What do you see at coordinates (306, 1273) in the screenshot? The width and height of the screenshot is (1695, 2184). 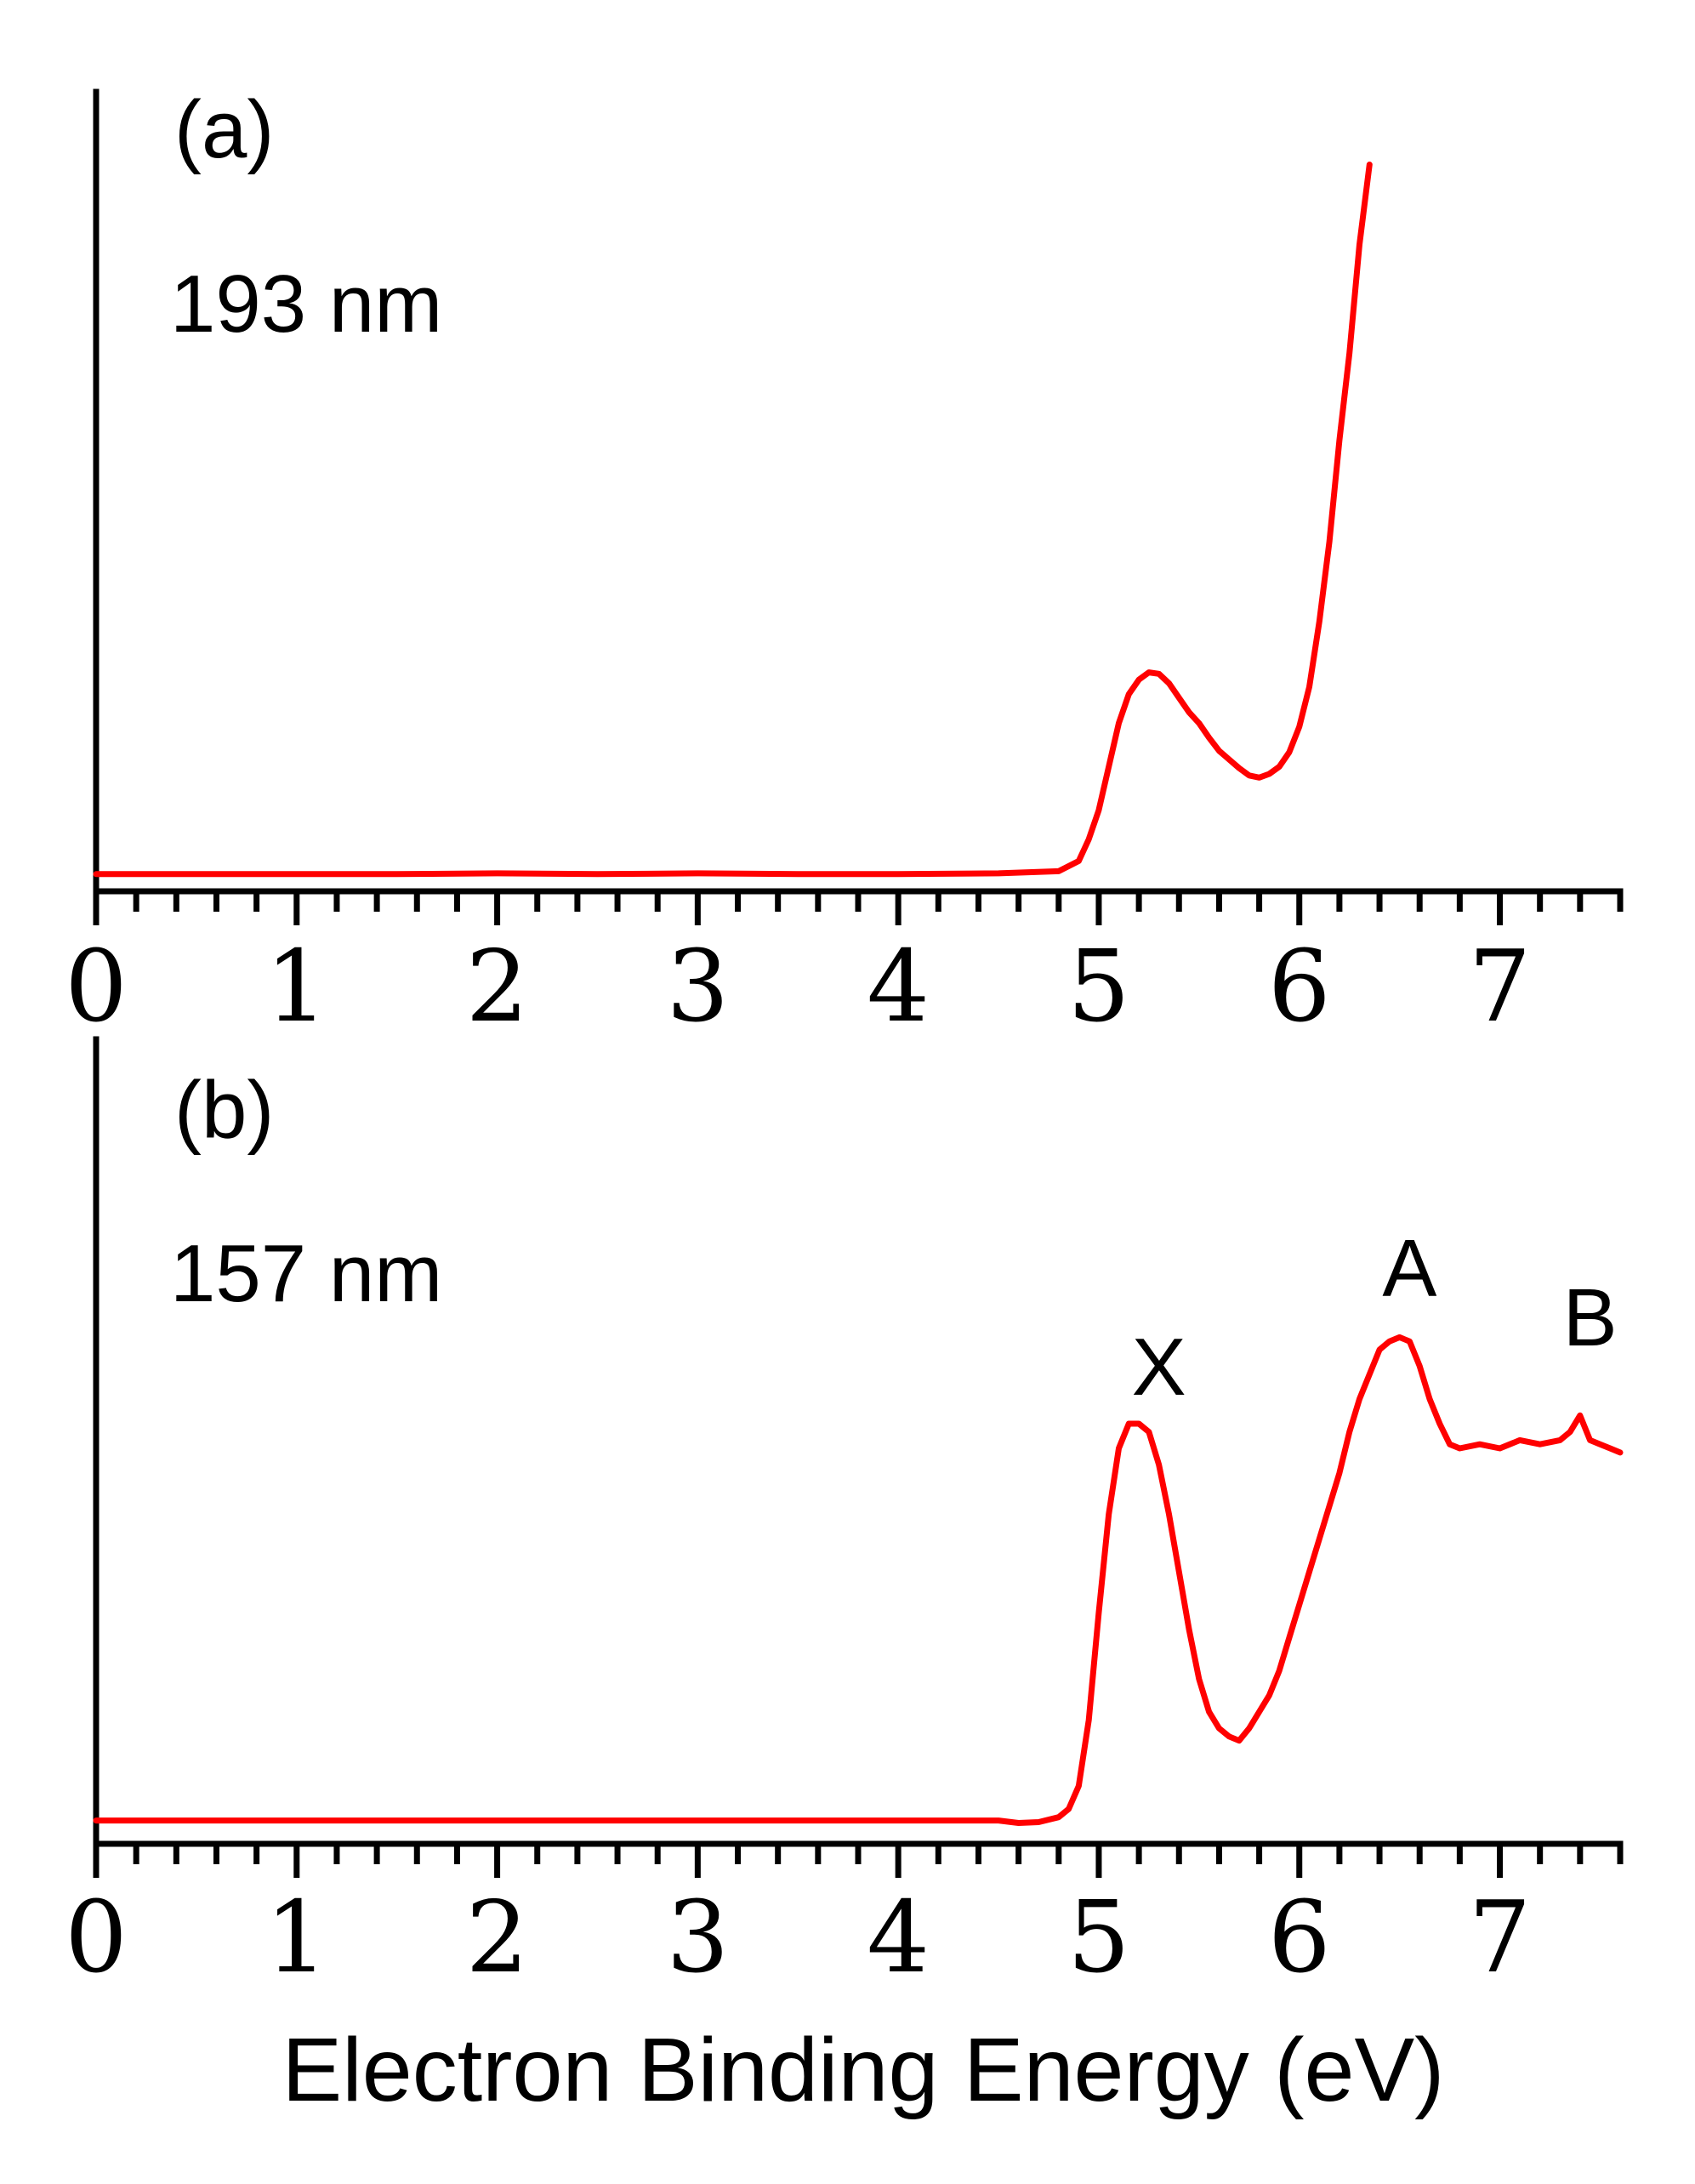 I see `wavelength-annotation: 157 nm` at bounding box center [306, 1273].